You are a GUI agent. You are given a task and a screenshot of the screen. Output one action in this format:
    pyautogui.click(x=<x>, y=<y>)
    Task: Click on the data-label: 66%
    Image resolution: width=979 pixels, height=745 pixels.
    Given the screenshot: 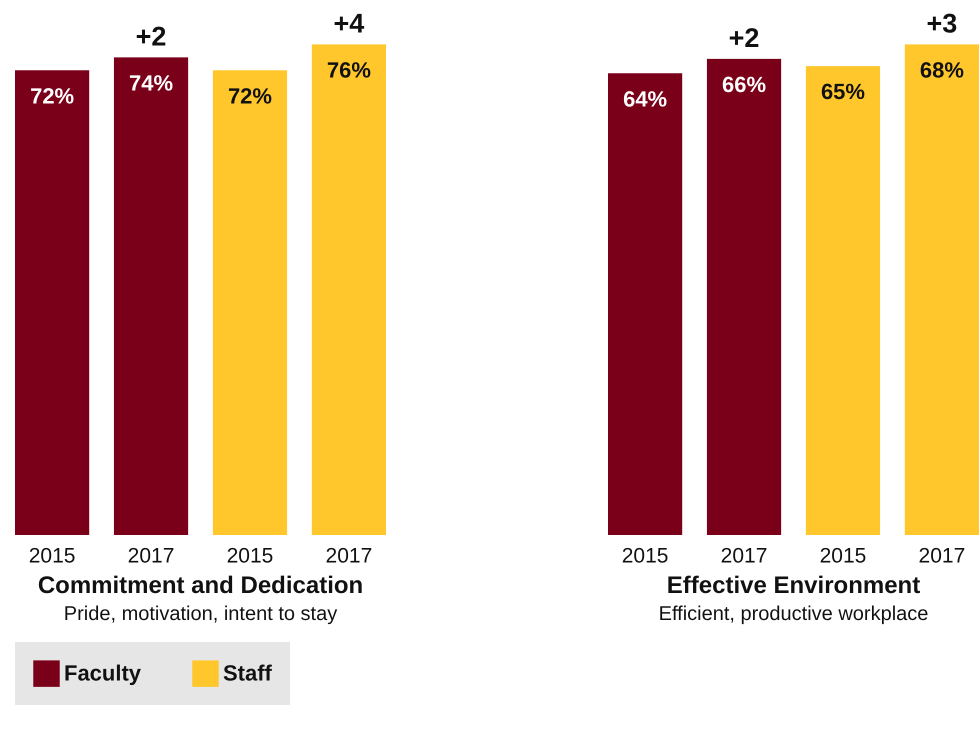 What is the action you would take?
    pyautogui.click(x=744, y=84)
    